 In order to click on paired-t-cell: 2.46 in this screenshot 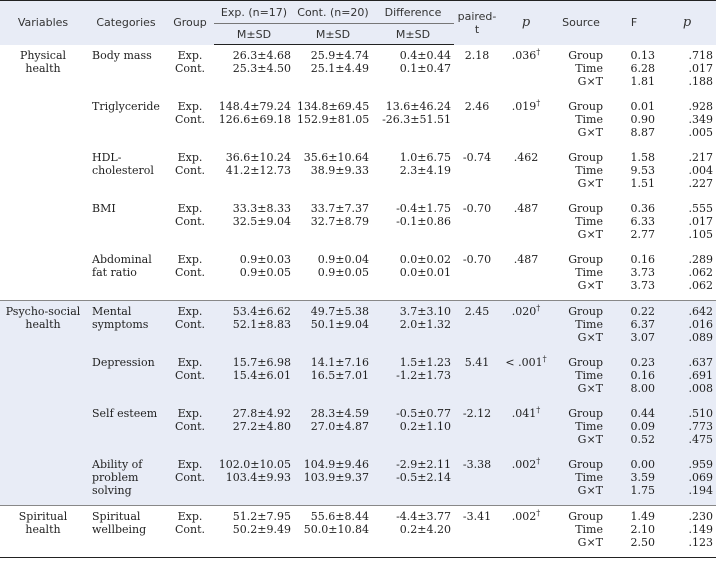, I will do `click(477, 121)`.